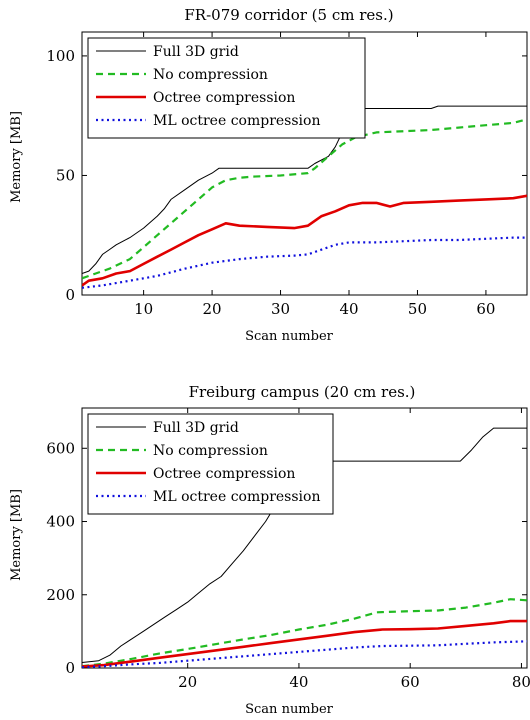 The width and height of the screenshot is (530, 720). What do you see at coordinates (196, 52) in the screenshot?
I see `chart1-legend-label: Full 3D grid` at bounding box center [196, 52].